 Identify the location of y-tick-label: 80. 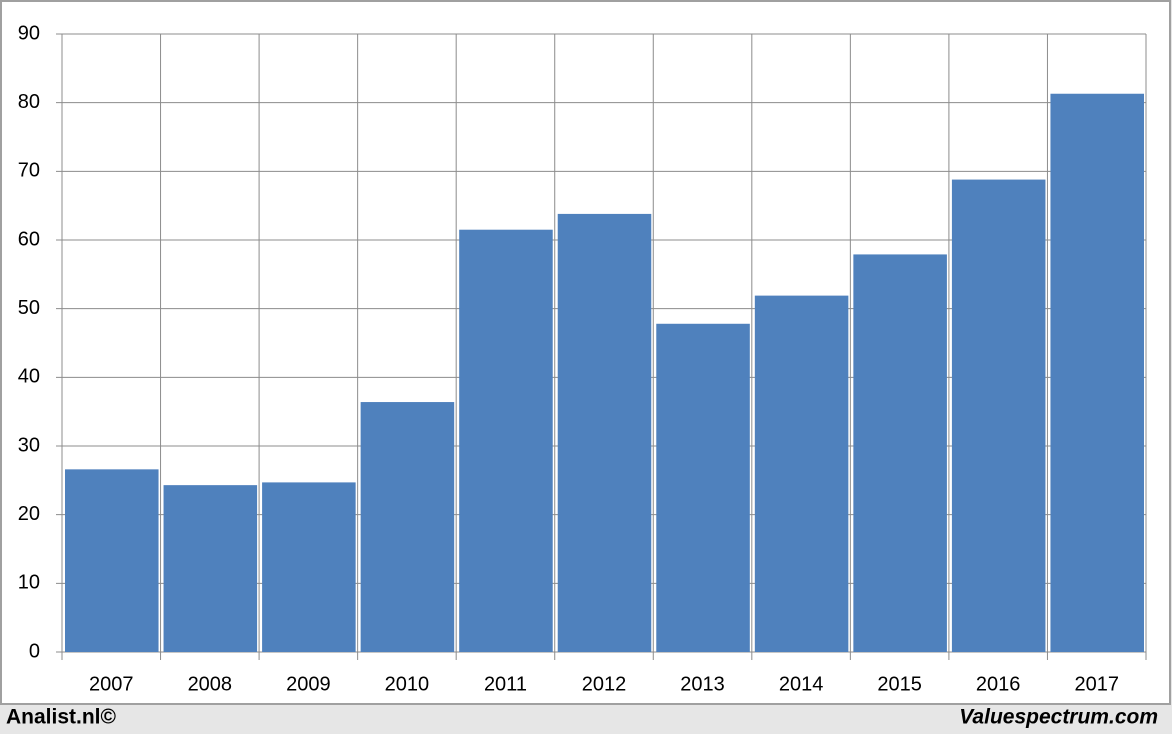
(29, 102).